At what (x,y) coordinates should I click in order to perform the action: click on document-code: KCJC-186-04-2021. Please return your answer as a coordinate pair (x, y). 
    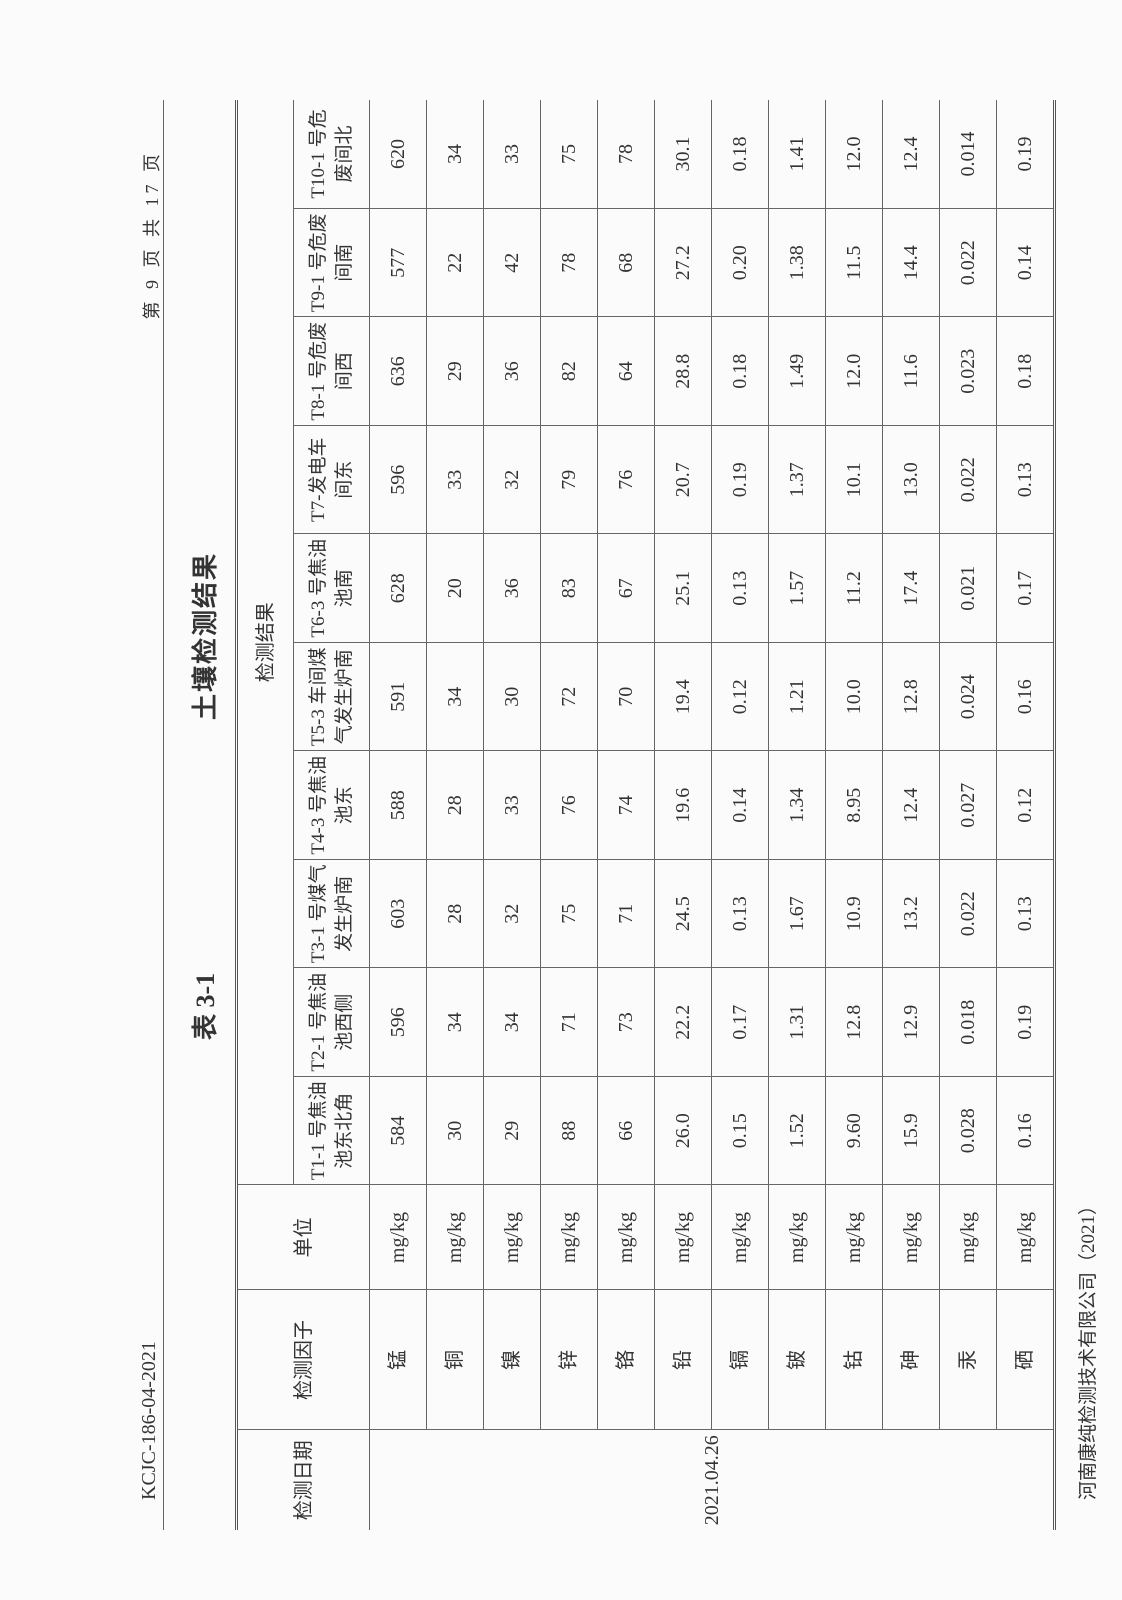
    Looking at the image, I should click on (149, 1420).